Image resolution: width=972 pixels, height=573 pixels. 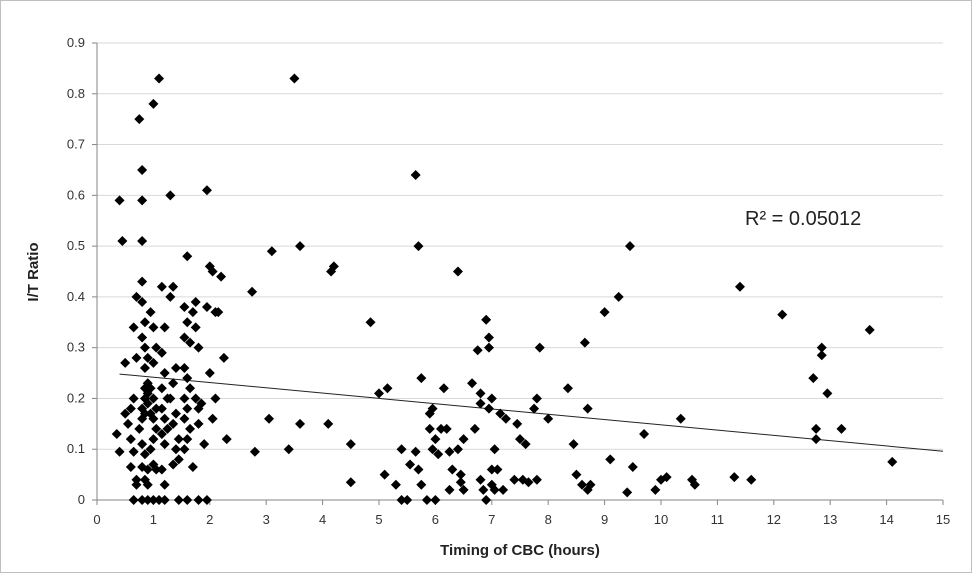 I want to click on y-tick-label: 0.6, so click(x=76, y=194).